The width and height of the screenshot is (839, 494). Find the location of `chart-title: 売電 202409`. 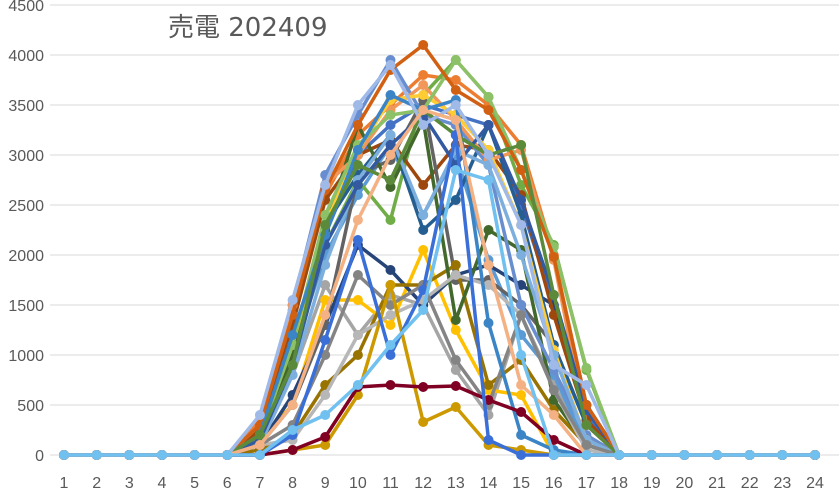

chart-title: 売電 202409 is located at coordinates (248, 28).